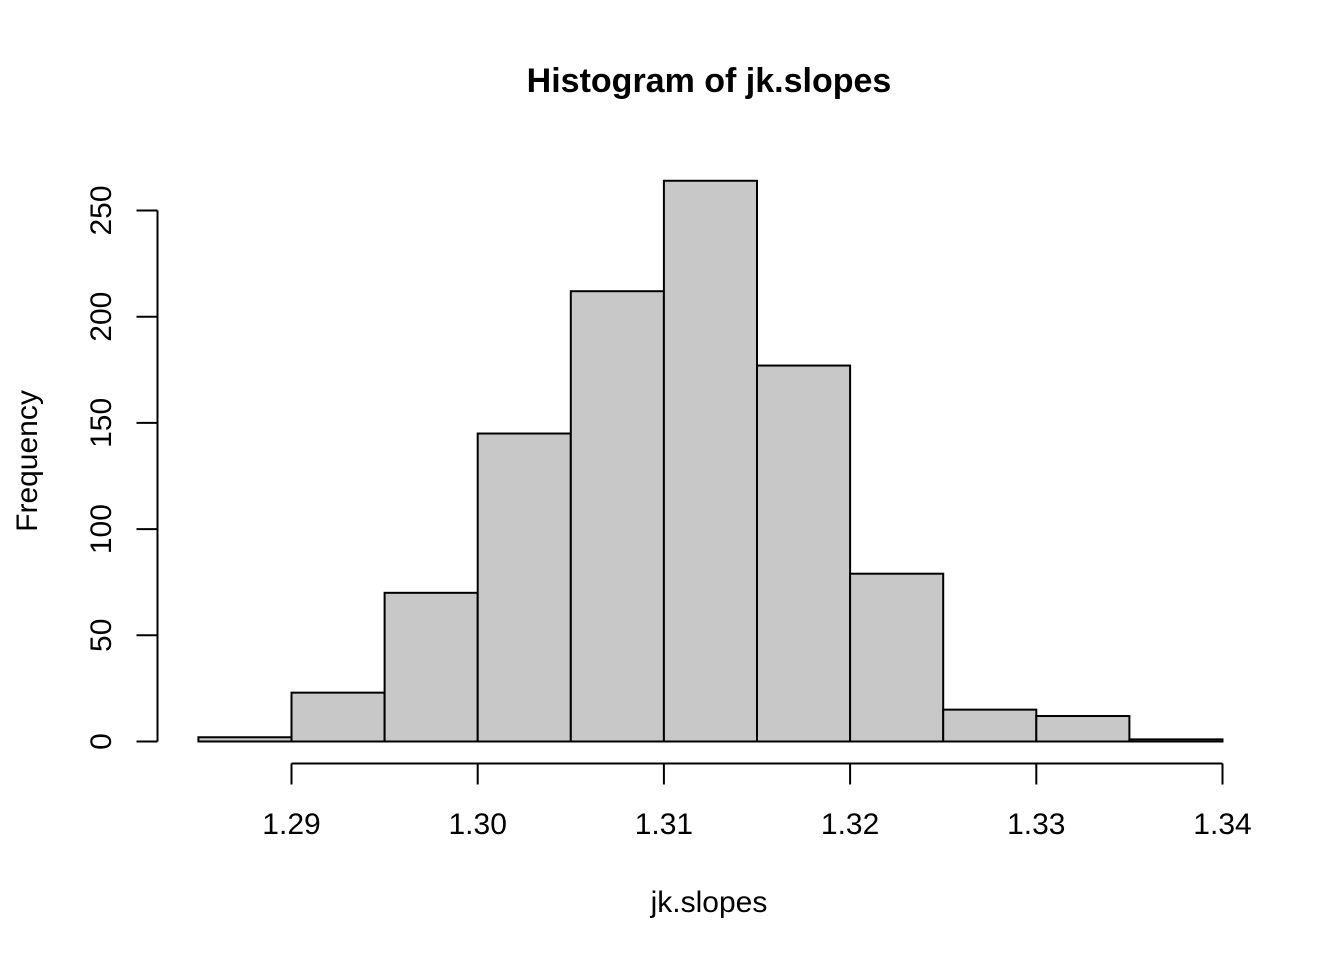 The width and height of the screenshot is (1344, 960). What do you see at coordinates (101, 741) in the screenshot?
I see `y-tick-label: 0` at bounding box center [101, 741].